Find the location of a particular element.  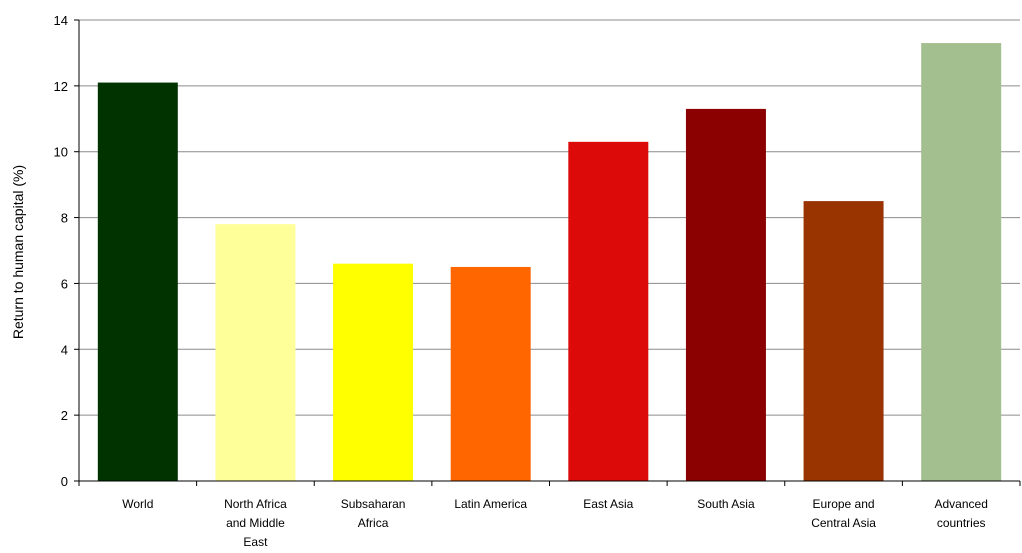

x-tick-label: South Asia is located at coordinates (726, 504).